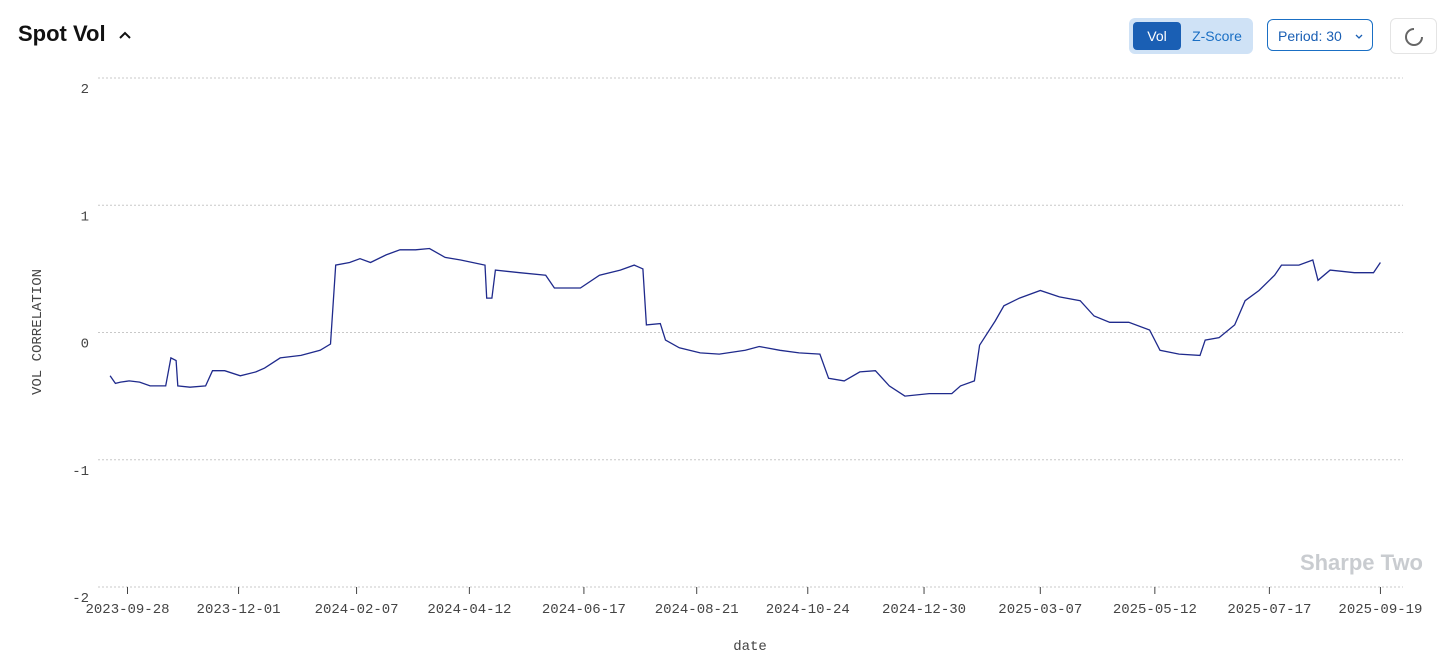 The image size is (1456, 668). Describe the element at coordinates (239, 610) in the screenshot. I see `x-tick-label: 2023-12-01` at that location.